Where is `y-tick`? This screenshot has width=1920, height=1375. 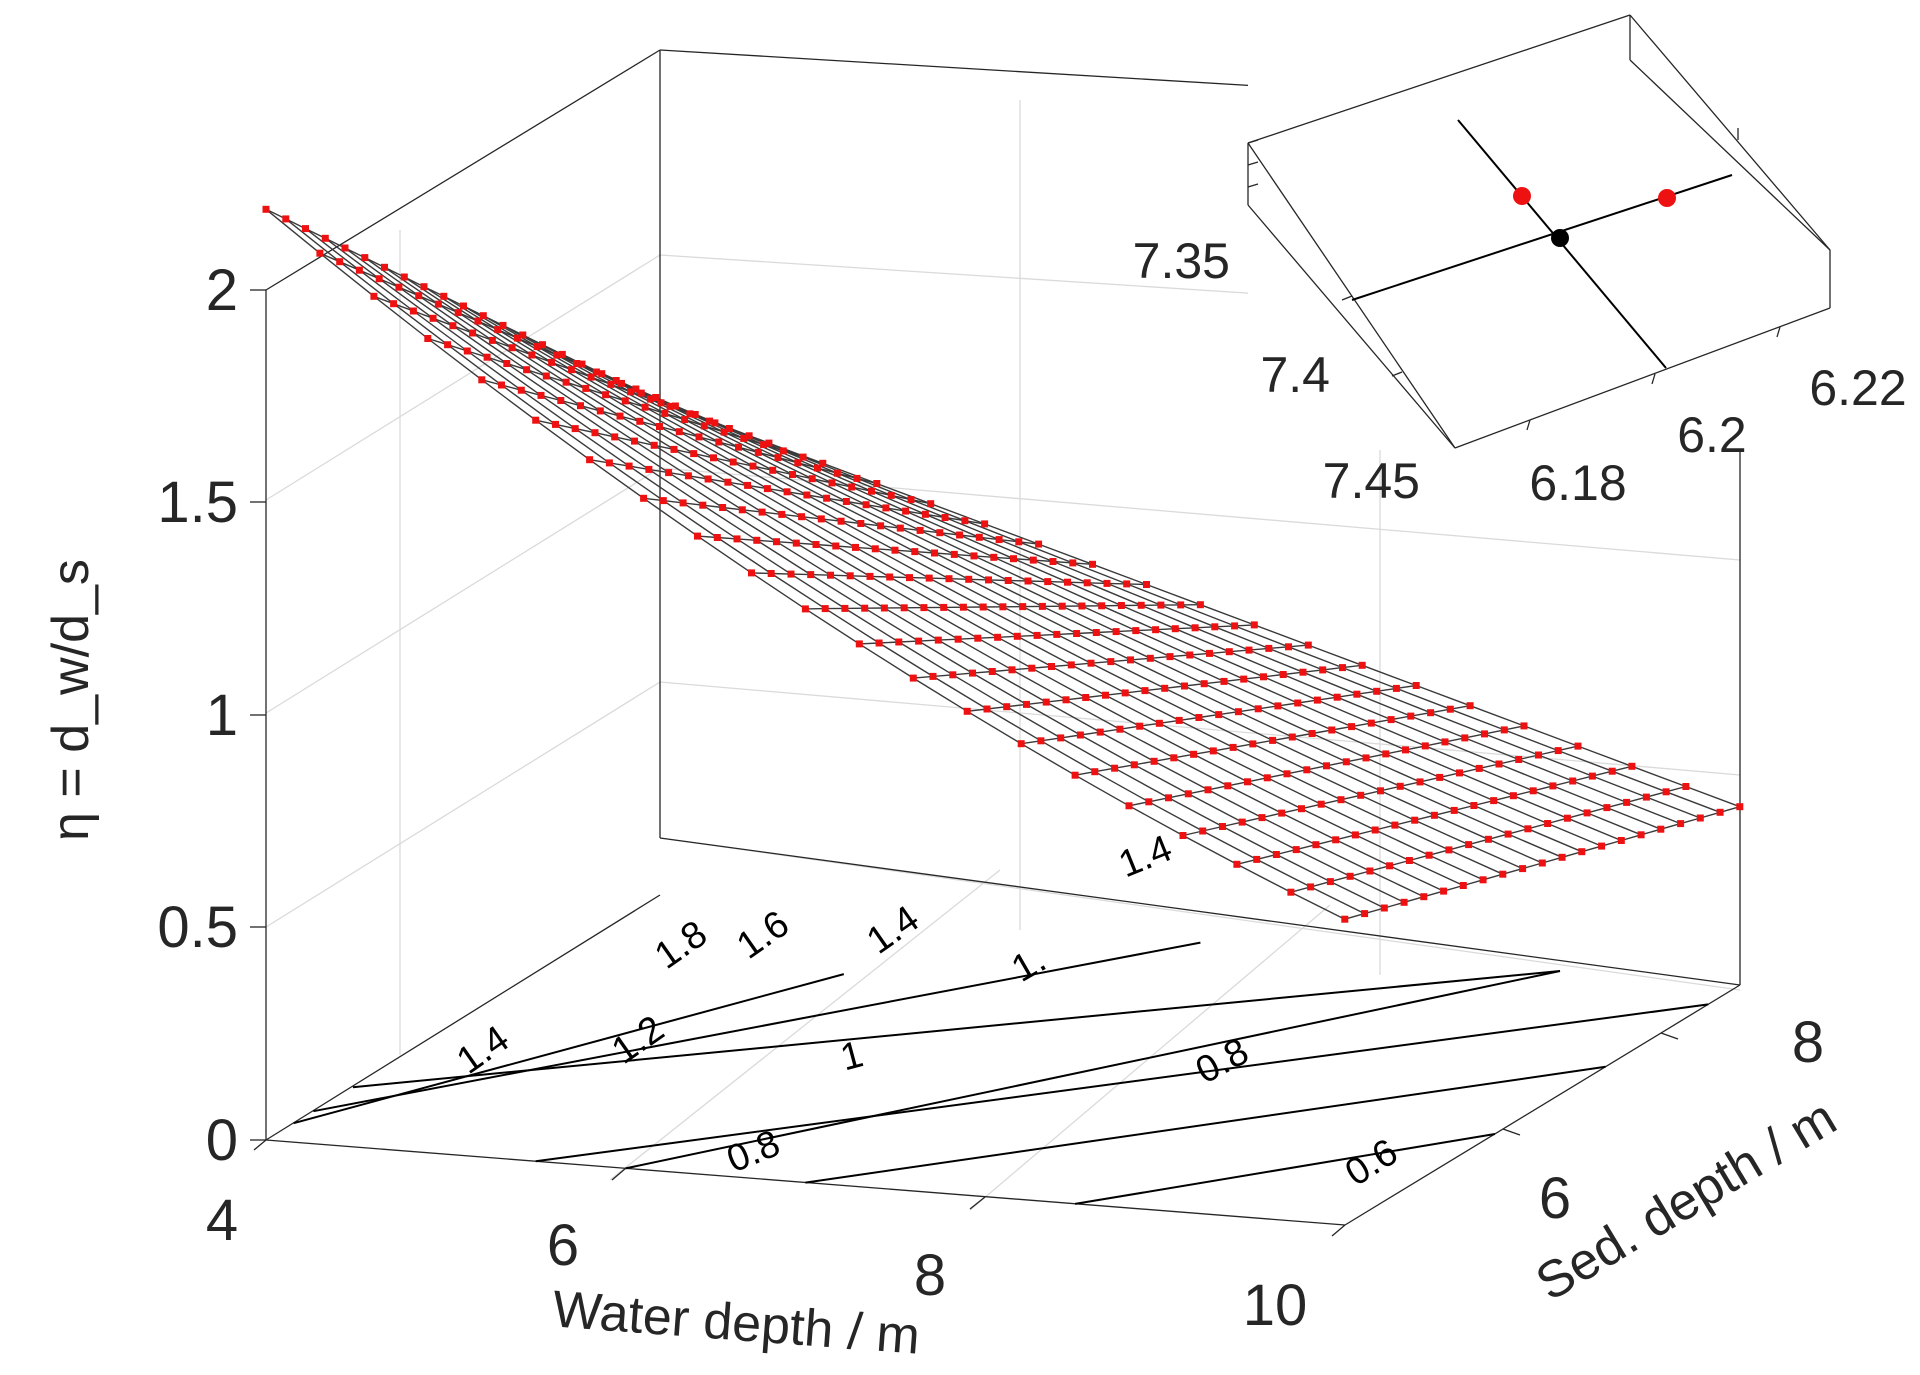 y-tick is located at coordinates (1511, 1132).